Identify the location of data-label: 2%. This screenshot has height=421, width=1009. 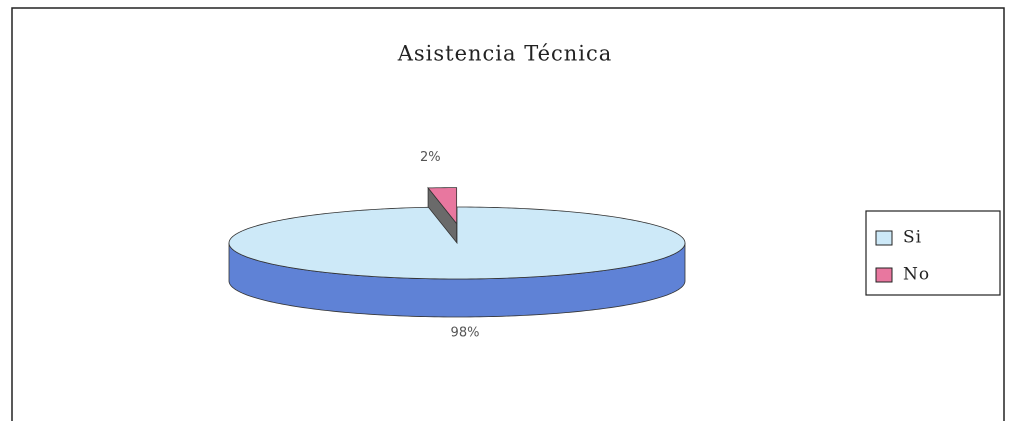
(430, 157).